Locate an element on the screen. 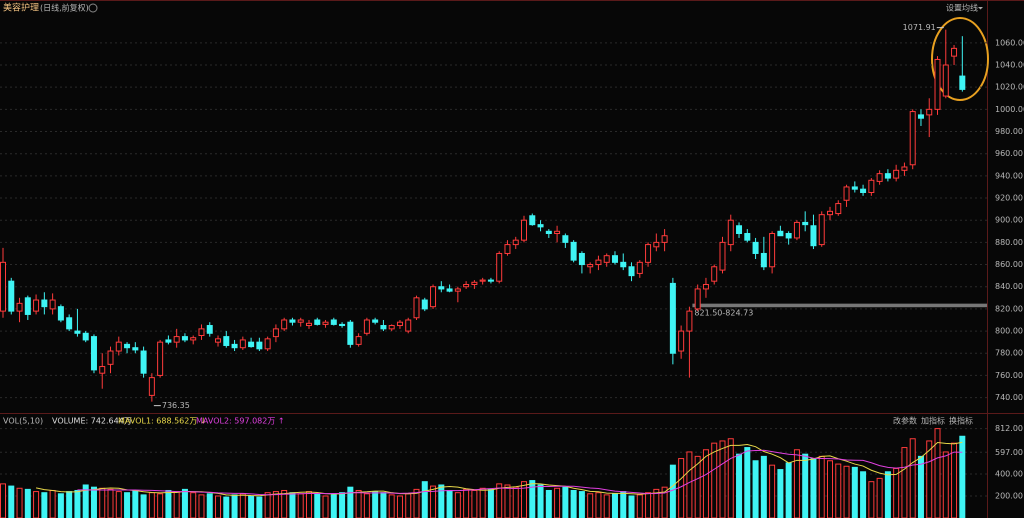 The height and width of the screenshot is (518, 1024). y-tick-label: 920.00 is located at coordinates (1009, 198).